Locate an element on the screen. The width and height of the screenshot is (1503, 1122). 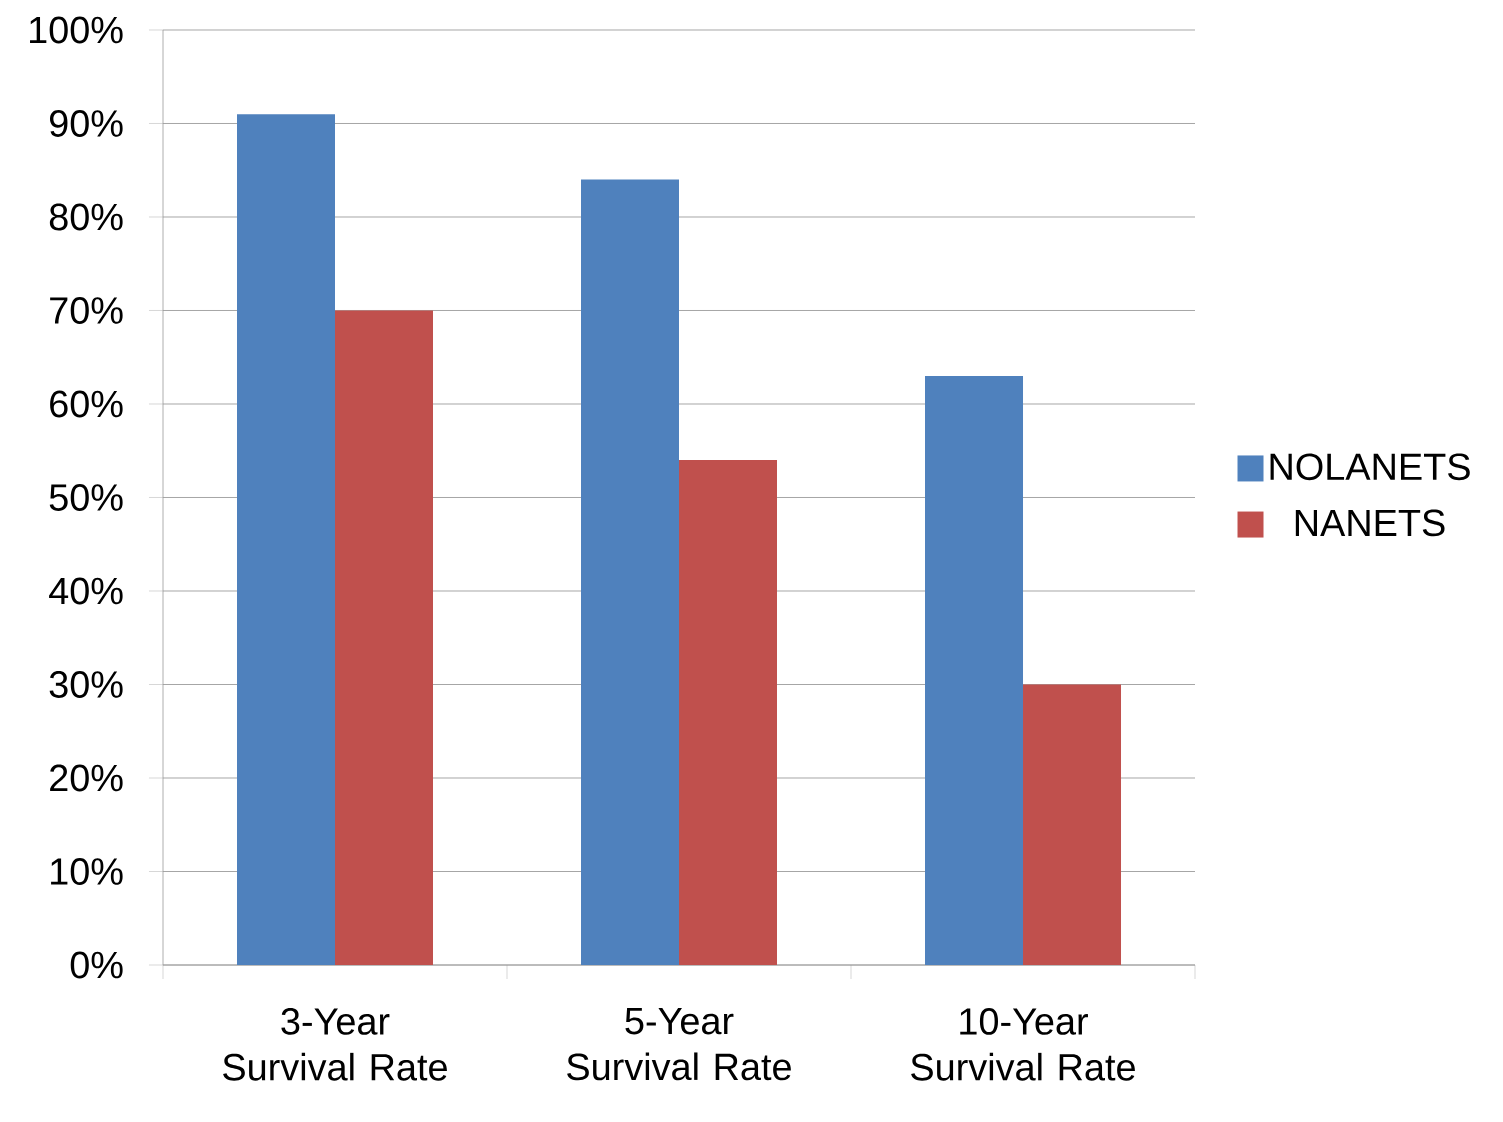
legend-label: NOLANETS is located at coordinates (1370, 467).